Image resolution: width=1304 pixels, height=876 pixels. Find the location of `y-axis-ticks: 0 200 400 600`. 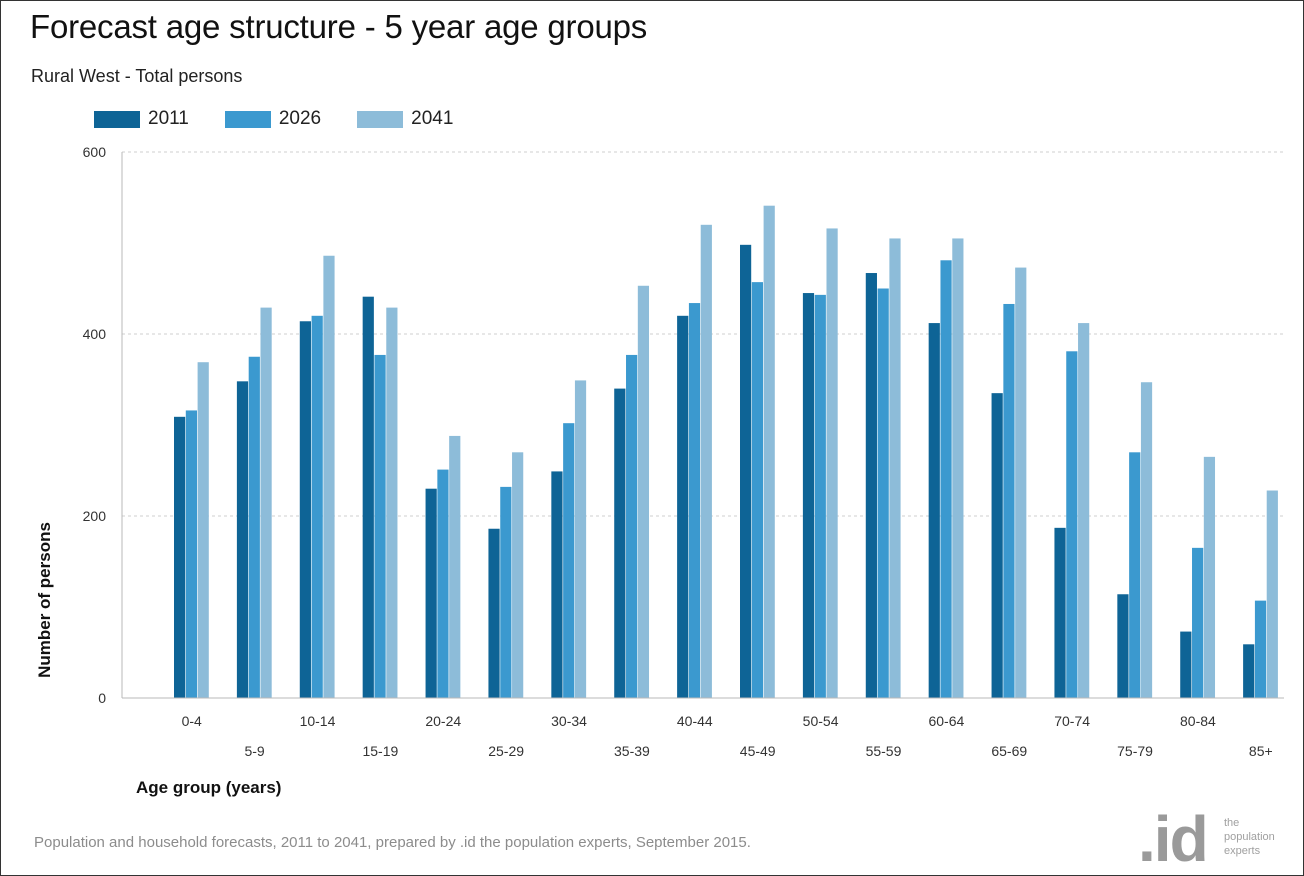

y-axis-ticks: 0 200 400 600 is located at coordinates (95, 425).